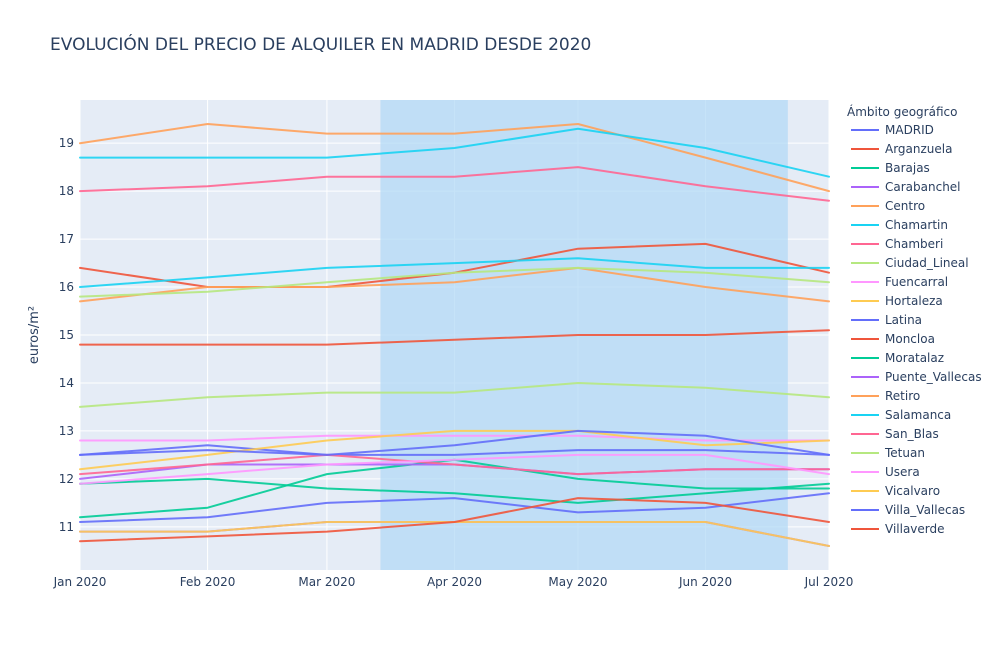 The image size is (1000, 650). What do you see at coordinates (907, 168) in the screenshot?
I see `legend-item-label: Barajas` at bounding box center [907, 168].